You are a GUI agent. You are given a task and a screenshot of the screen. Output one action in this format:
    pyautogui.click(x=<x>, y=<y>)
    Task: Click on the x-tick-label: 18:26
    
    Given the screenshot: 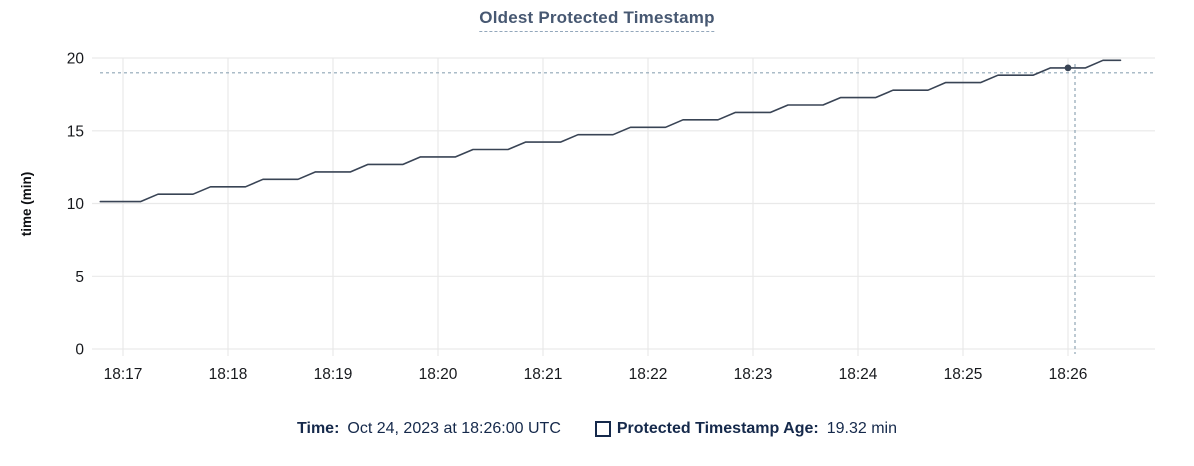 What is the action you would take?
    pyautogui.click(x=1068, y=374)
    